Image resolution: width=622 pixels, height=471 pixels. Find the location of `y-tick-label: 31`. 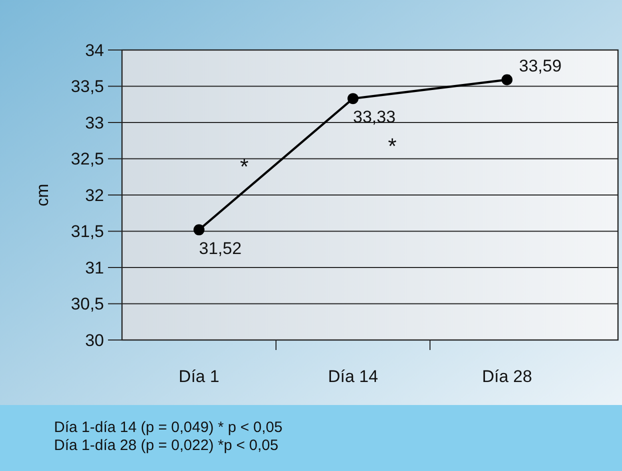

y-tick-label: 31 is located at coordinates (94, 268).